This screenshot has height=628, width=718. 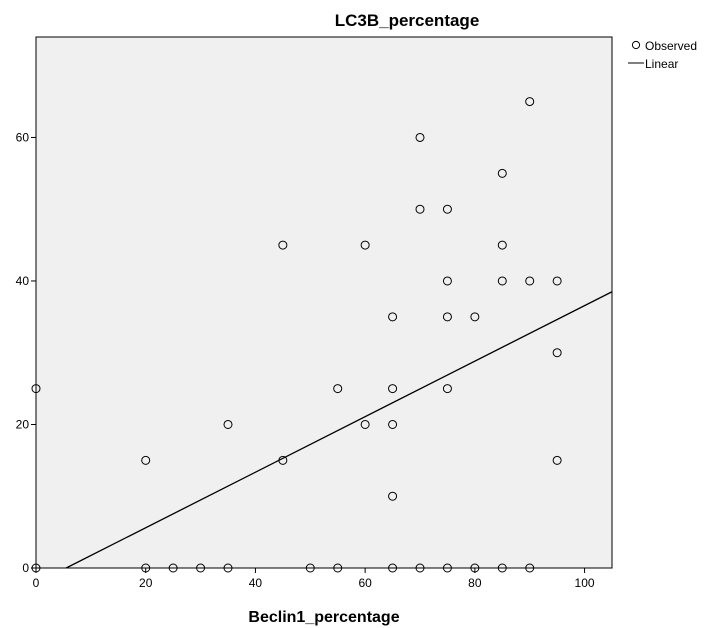 What do you see at coordinates (23, 424) in the screenshot?
I see `y-tick-label: 20` at bounding box center [23, 424].